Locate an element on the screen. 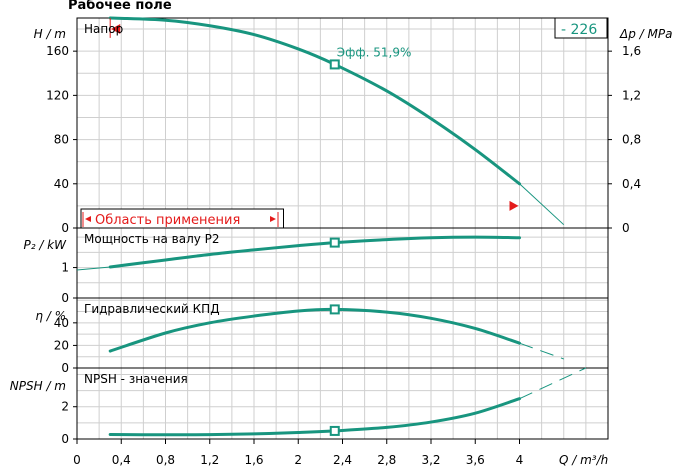 This screenshot has height=474, width=680. y-axis-label: η / % is located at coordinates (50, 316).